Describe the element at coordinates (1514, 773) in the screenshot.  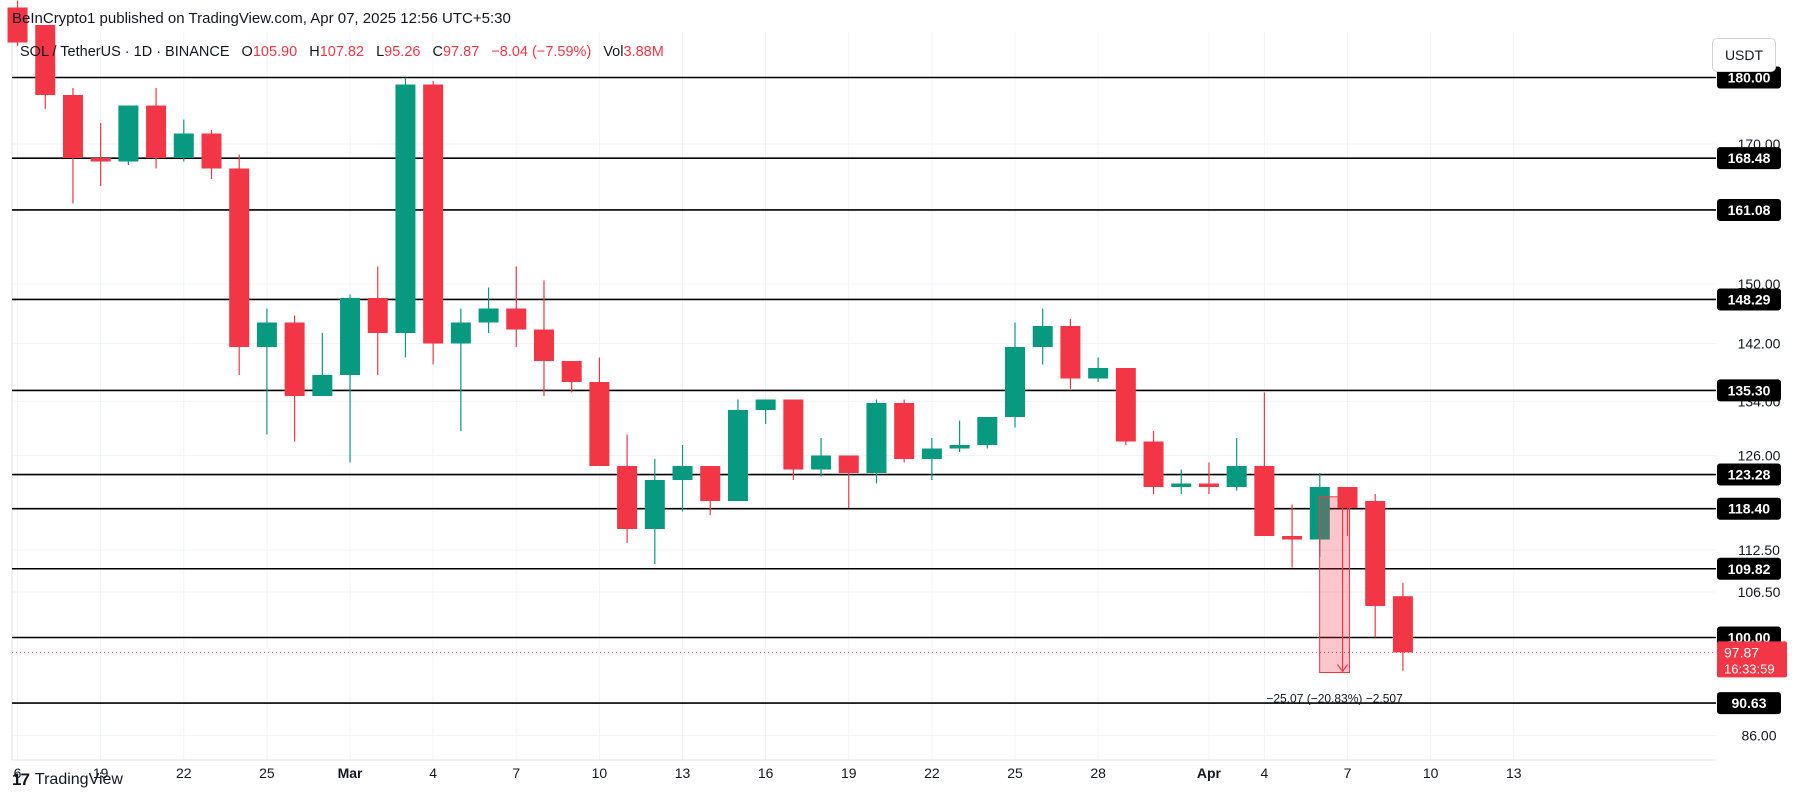
I see `x-tick-label: 13` at that location.